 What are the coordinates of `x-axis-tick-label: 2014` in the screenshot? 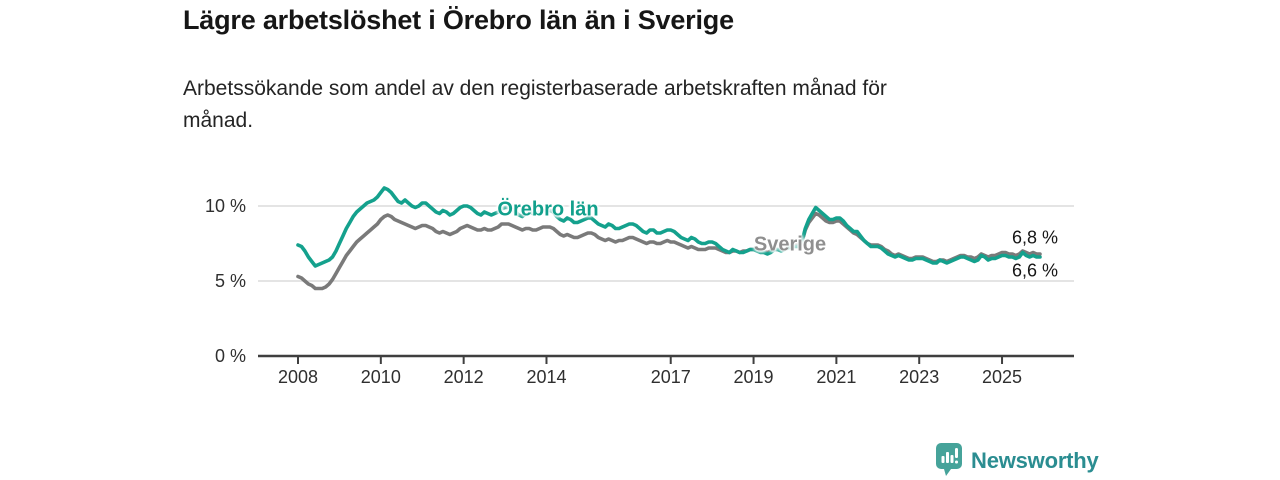 It's located at (546, 377).